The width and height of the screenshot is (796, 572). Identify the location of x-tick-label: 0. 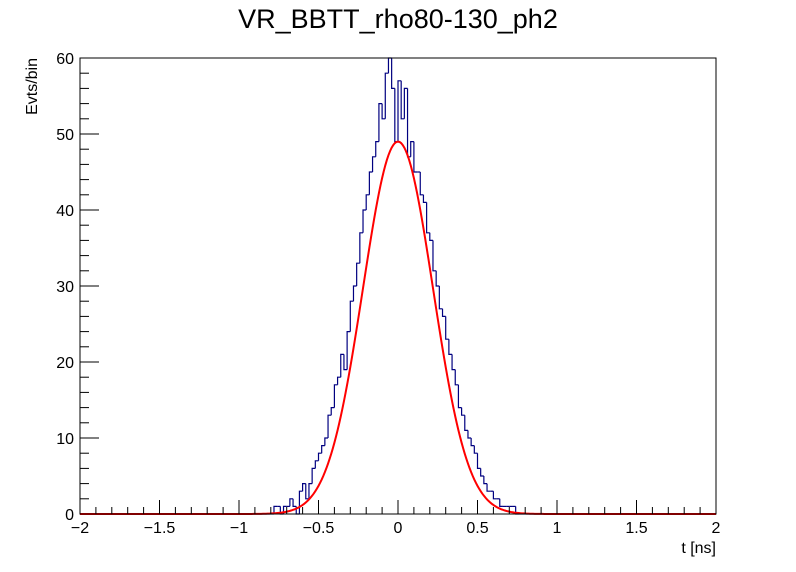
(398, 528).